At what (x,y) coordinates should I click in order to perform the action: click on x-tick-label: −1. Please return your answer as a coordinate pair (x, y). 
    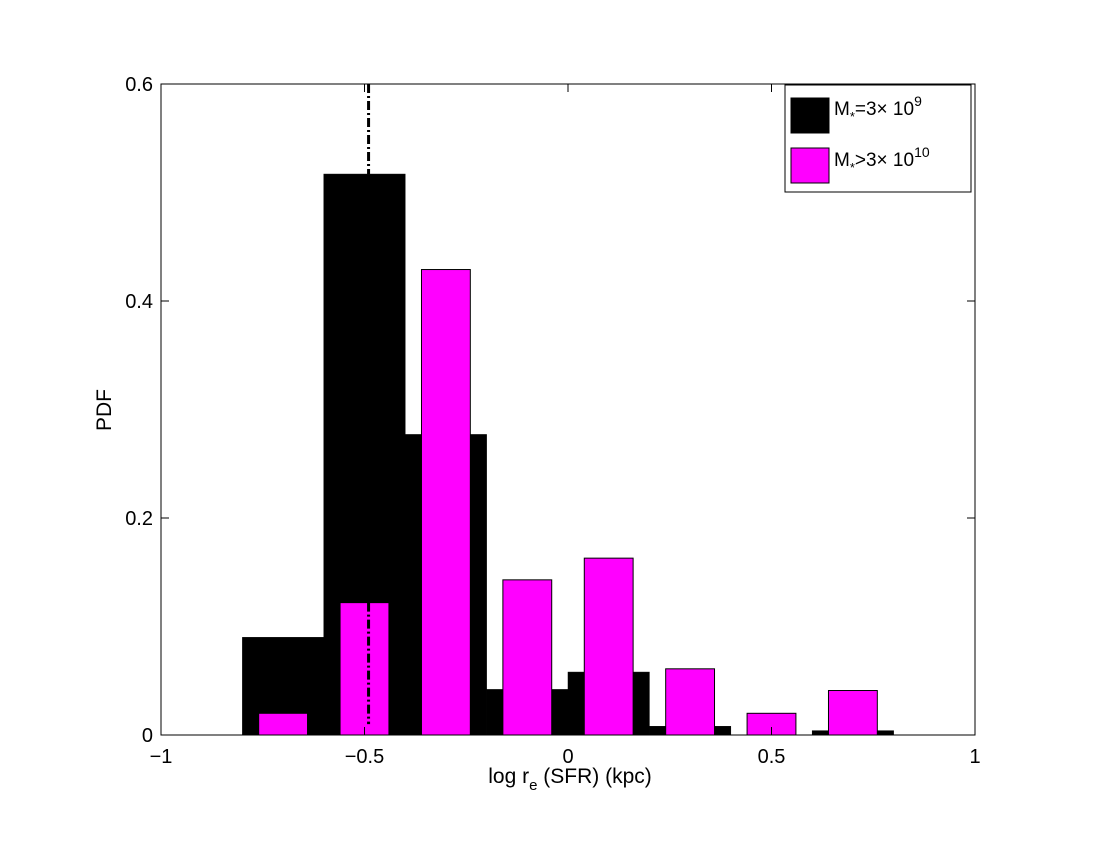
    Looking at the image, I should click on (161, 757).